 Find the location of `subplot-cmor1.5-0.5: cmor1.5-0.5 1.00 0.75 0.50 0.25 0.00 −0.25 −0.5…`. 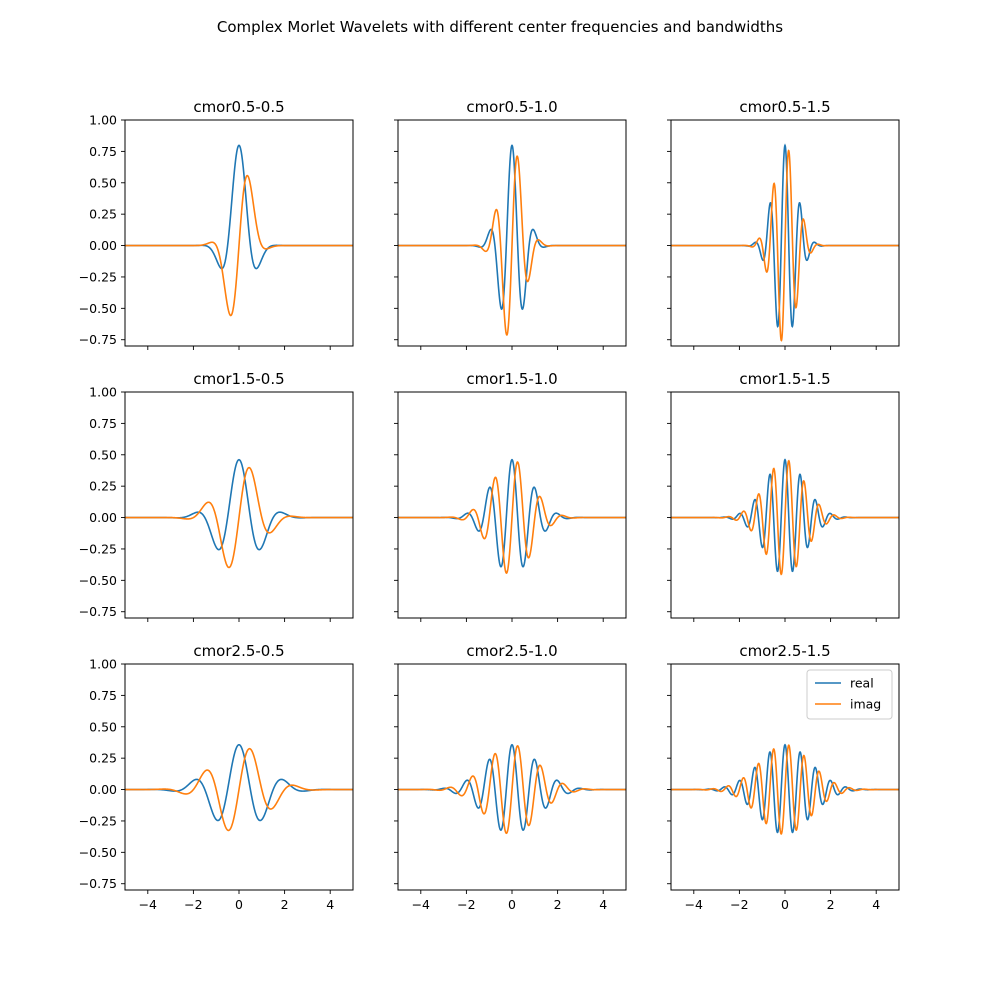

subplot-cmor1.5-0.5: cmor1.5-0.5 1.00 0.75 0.50 0.25 0.00 −0.25 −0.5… is located at coordinates (216, 496).